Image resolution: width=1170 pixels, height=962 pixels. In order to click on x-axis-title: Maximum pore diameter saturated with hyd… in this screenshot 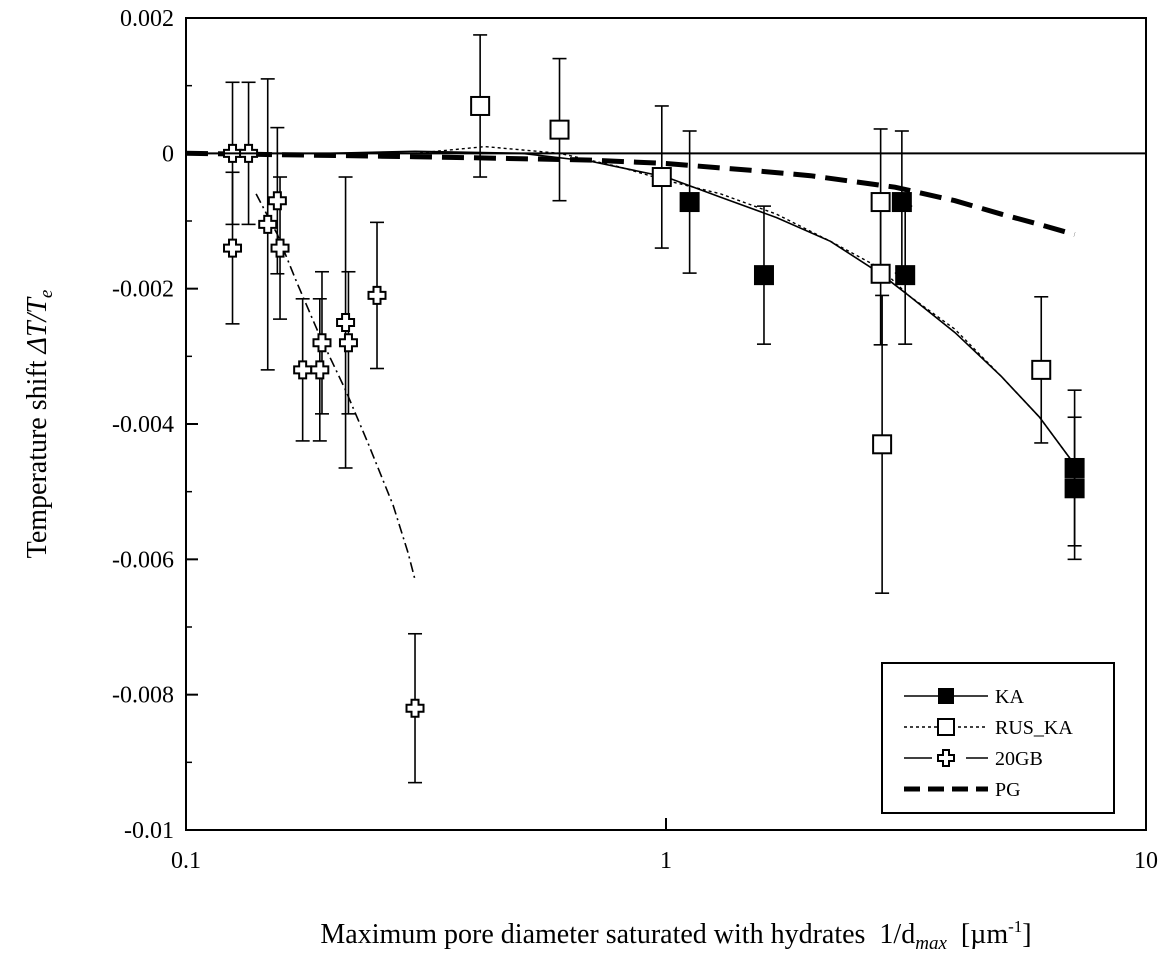, I will do `click(675, 935)`.